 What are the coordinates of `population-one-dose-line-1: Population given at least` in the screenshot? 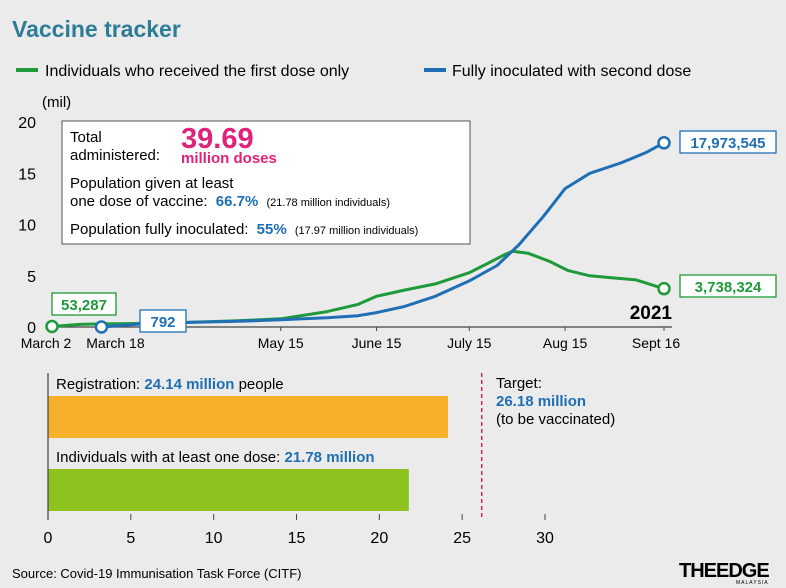 It's located at (152, 183).